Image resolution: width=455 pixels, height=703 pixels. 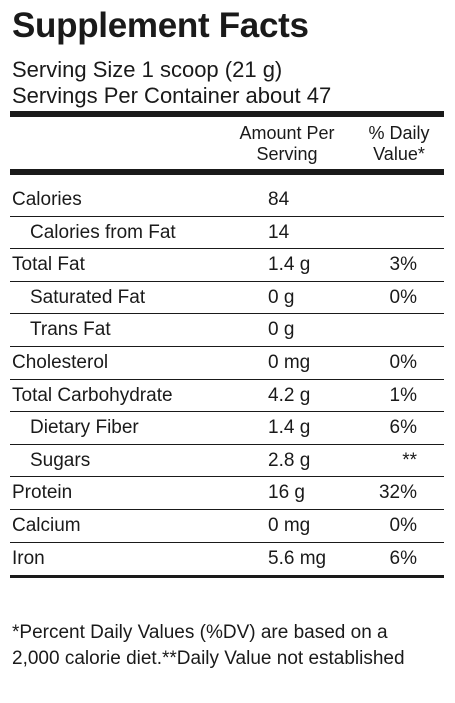 I want to click on table-row: Iron 5.6 mg 6%, so click(x=227, y=559).